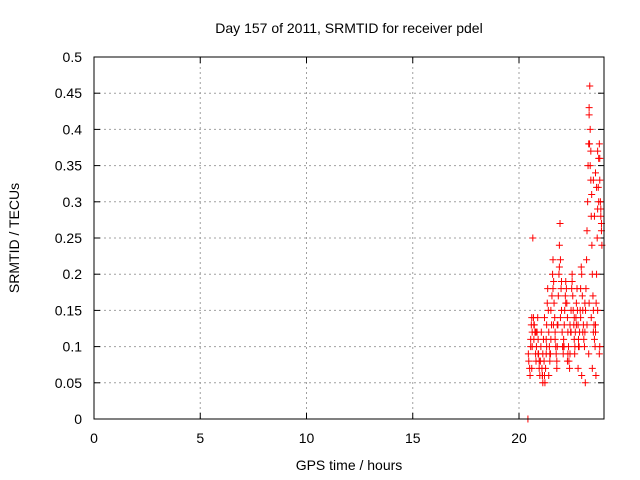 The height and width of the screenshot is (480, 640). Describe the element at coordinates (73, 274) in the screenshot. I see `y-tick-label: 0.2` at that location.